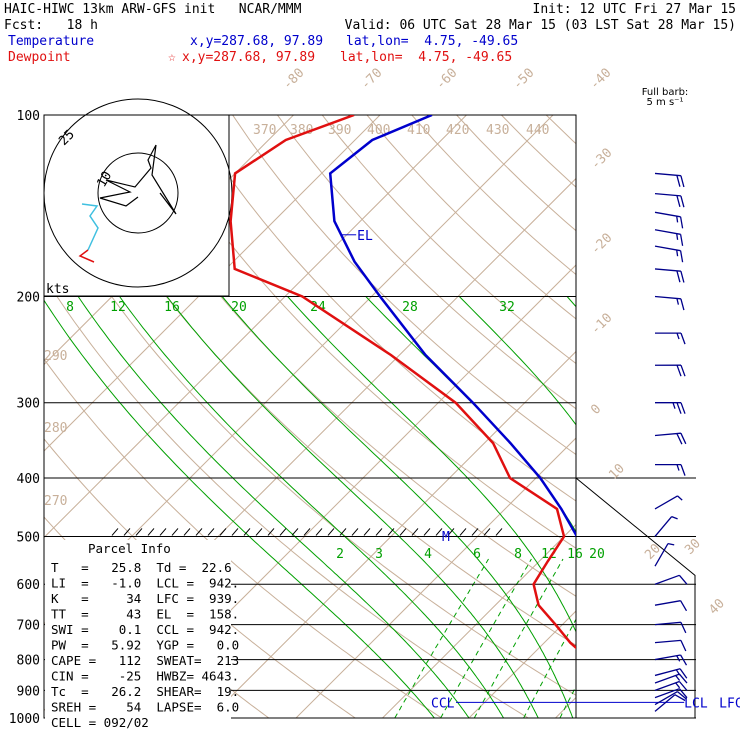  Describe the element at coordinates (39, 57) in the screenshot. I see `dewpoint-legend-label: Dewpoint` at that location.